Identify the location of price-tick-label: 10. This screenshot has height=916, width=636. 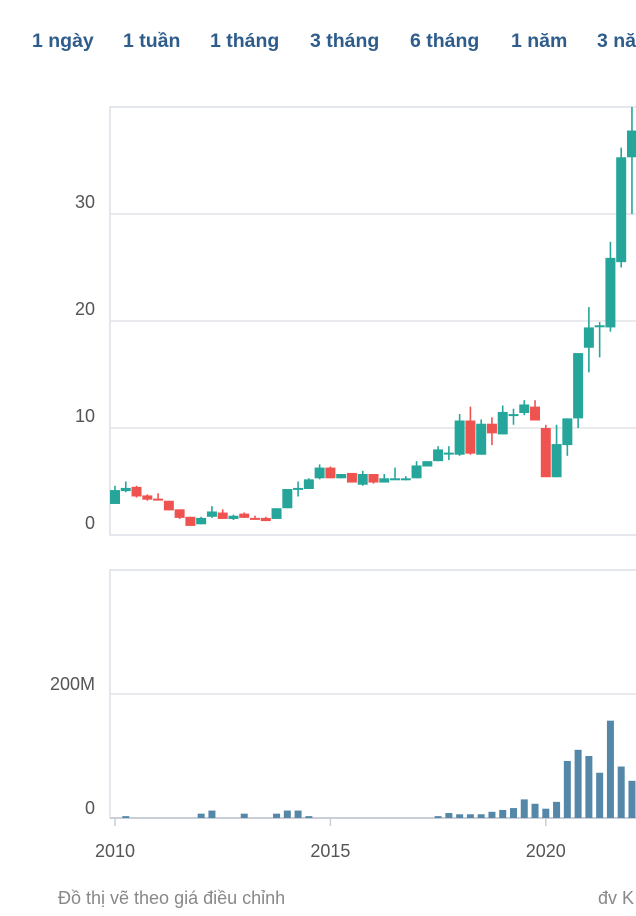
(85, 416).